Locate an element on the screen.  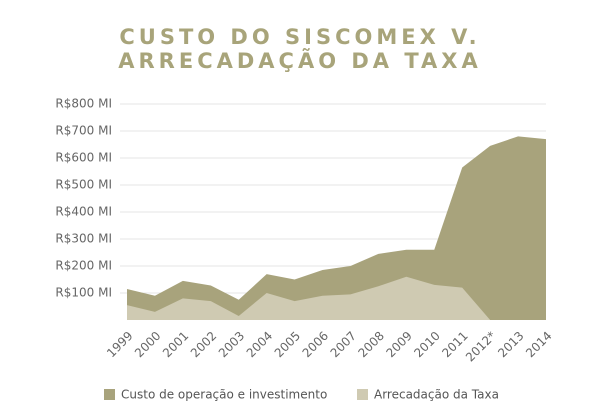
y-tick-label: R$700 MI is located at coordinates (83, 131).